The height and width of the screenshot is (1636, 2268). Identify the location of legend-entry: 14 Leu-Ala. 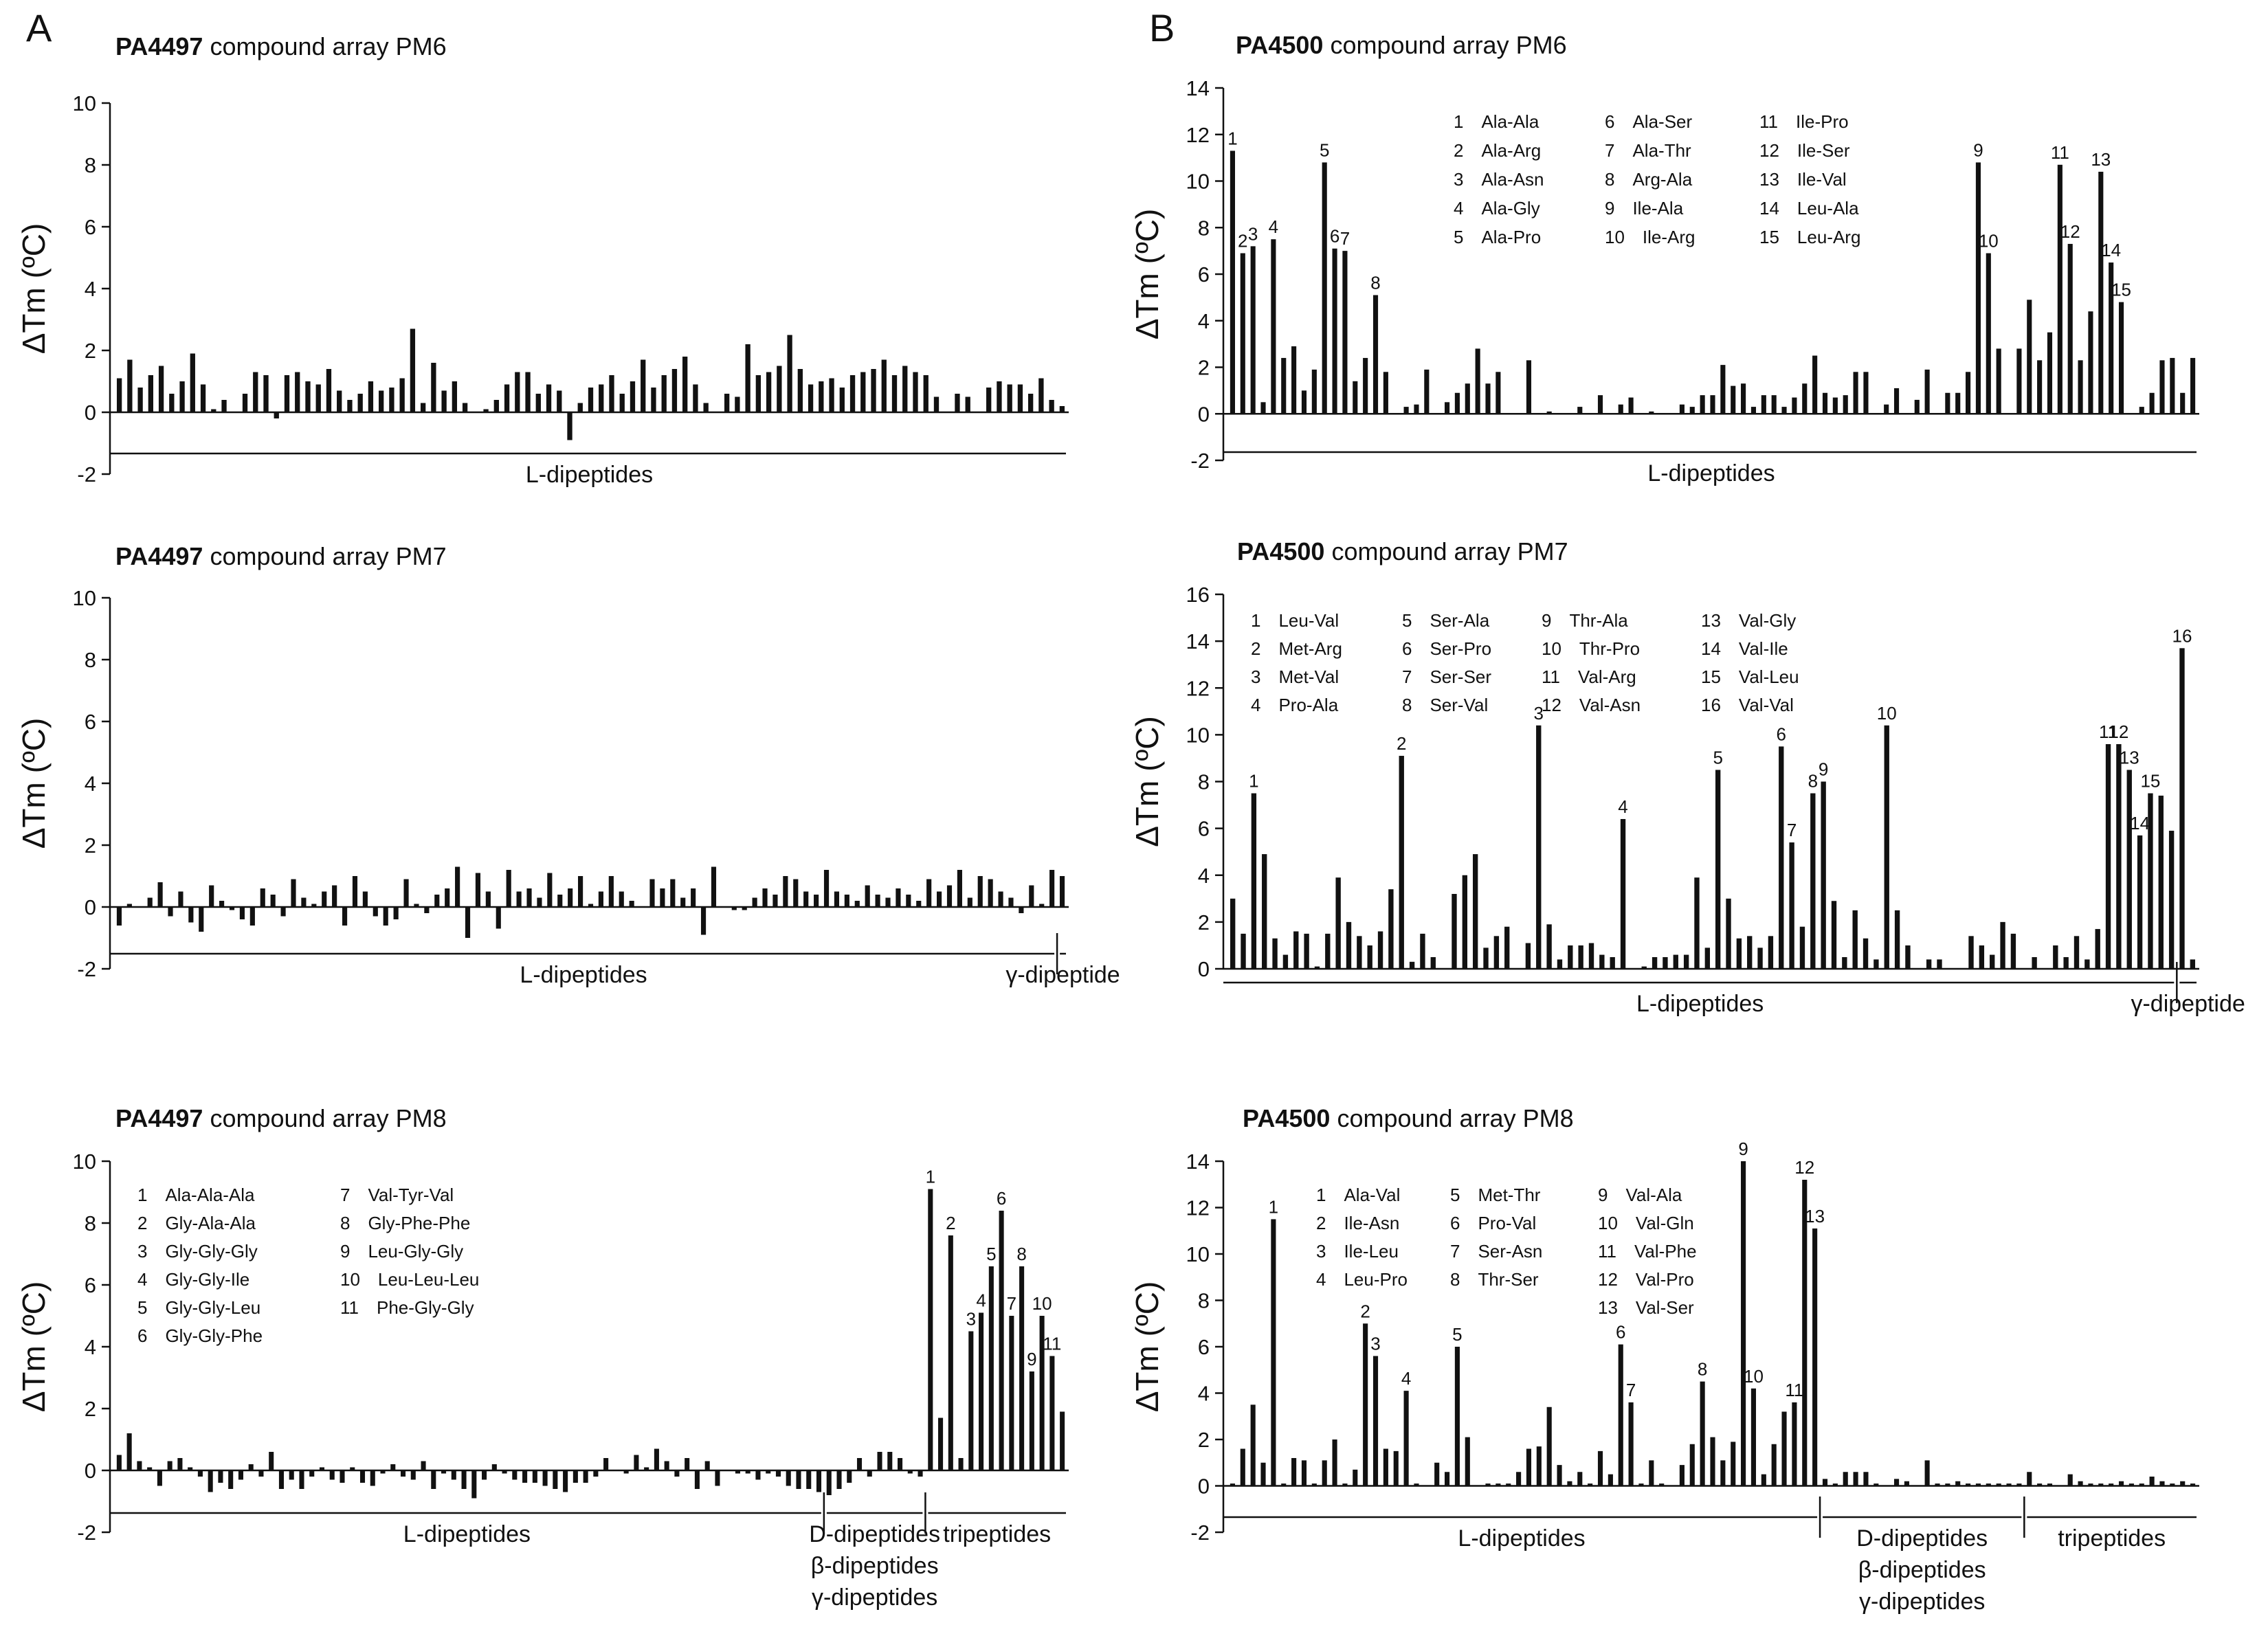
(1809, 208).